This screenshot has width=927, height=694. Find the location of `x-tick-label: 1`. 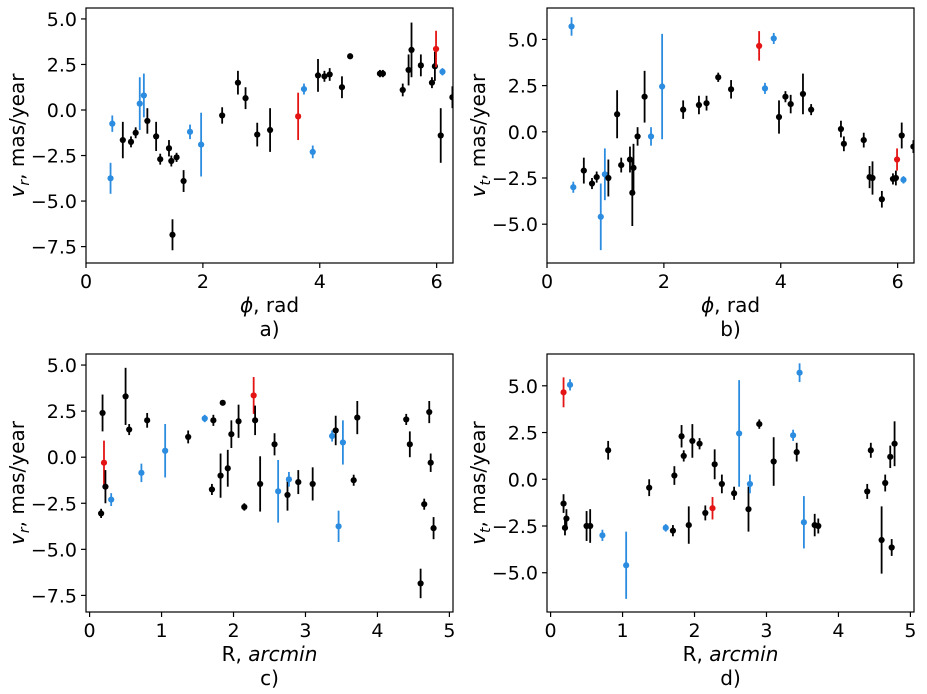

x-tick-label: 1 is located at coordinates (162, 631).